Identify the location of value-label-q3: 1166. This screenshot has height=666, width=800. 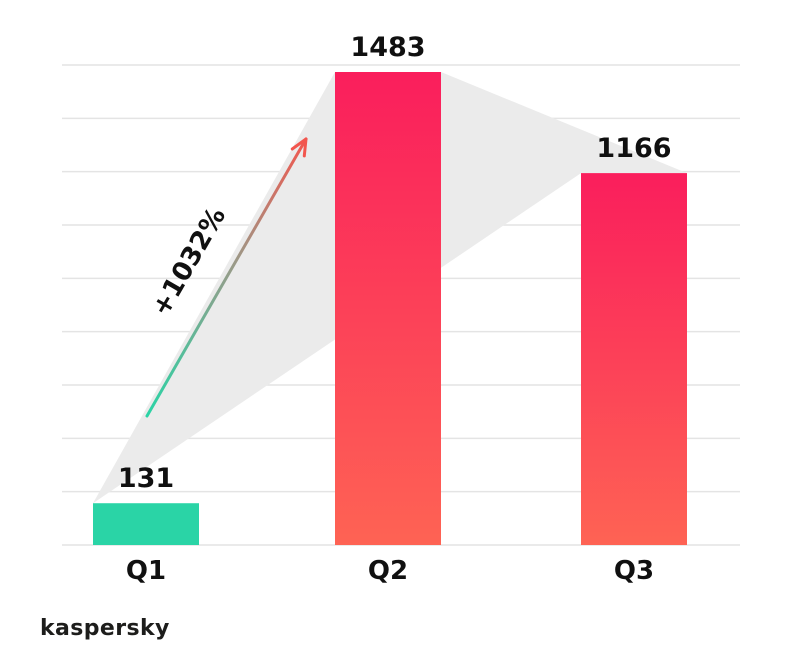
(633, 148).